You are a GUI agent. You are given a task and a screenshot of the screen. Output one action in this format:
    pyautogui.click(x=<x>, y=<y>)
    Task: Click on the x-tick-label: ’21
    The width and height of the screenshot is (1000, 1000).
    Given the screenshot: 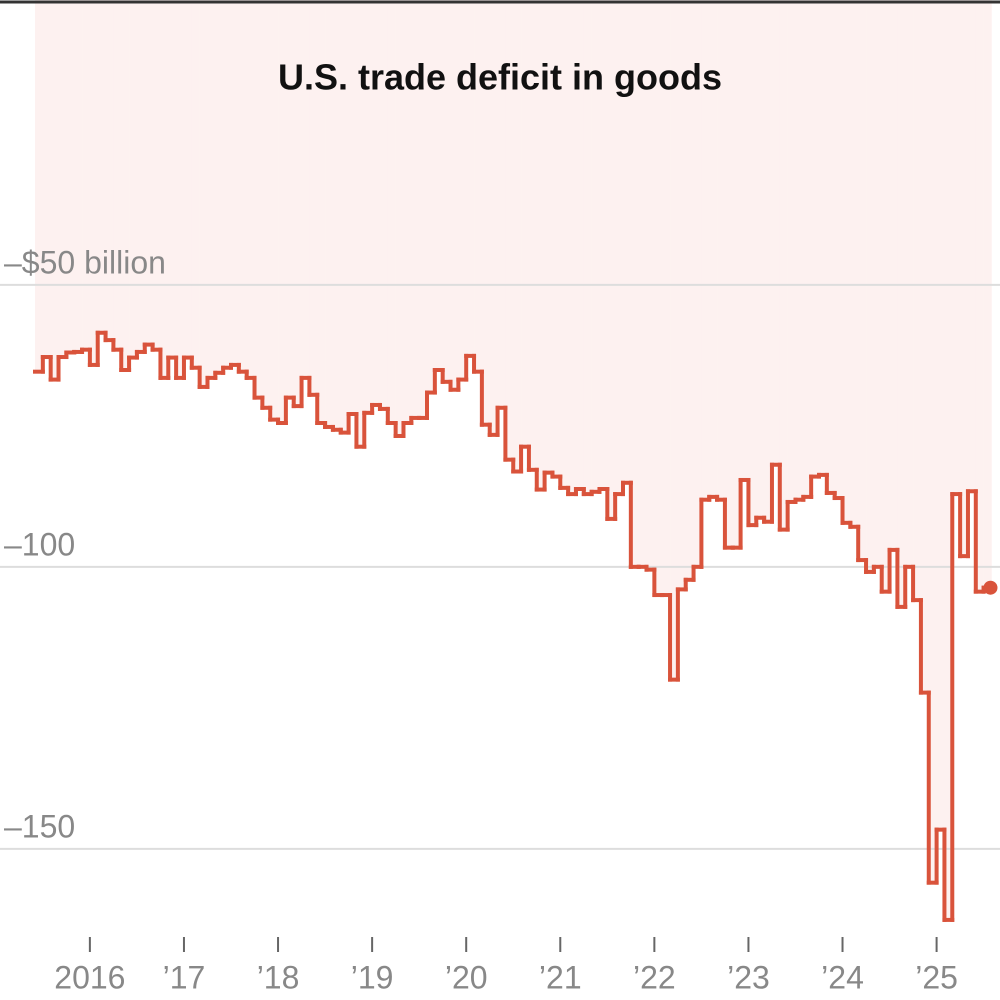 What is the action you would take?
    pyautogui.click(x=560, y=977)
    